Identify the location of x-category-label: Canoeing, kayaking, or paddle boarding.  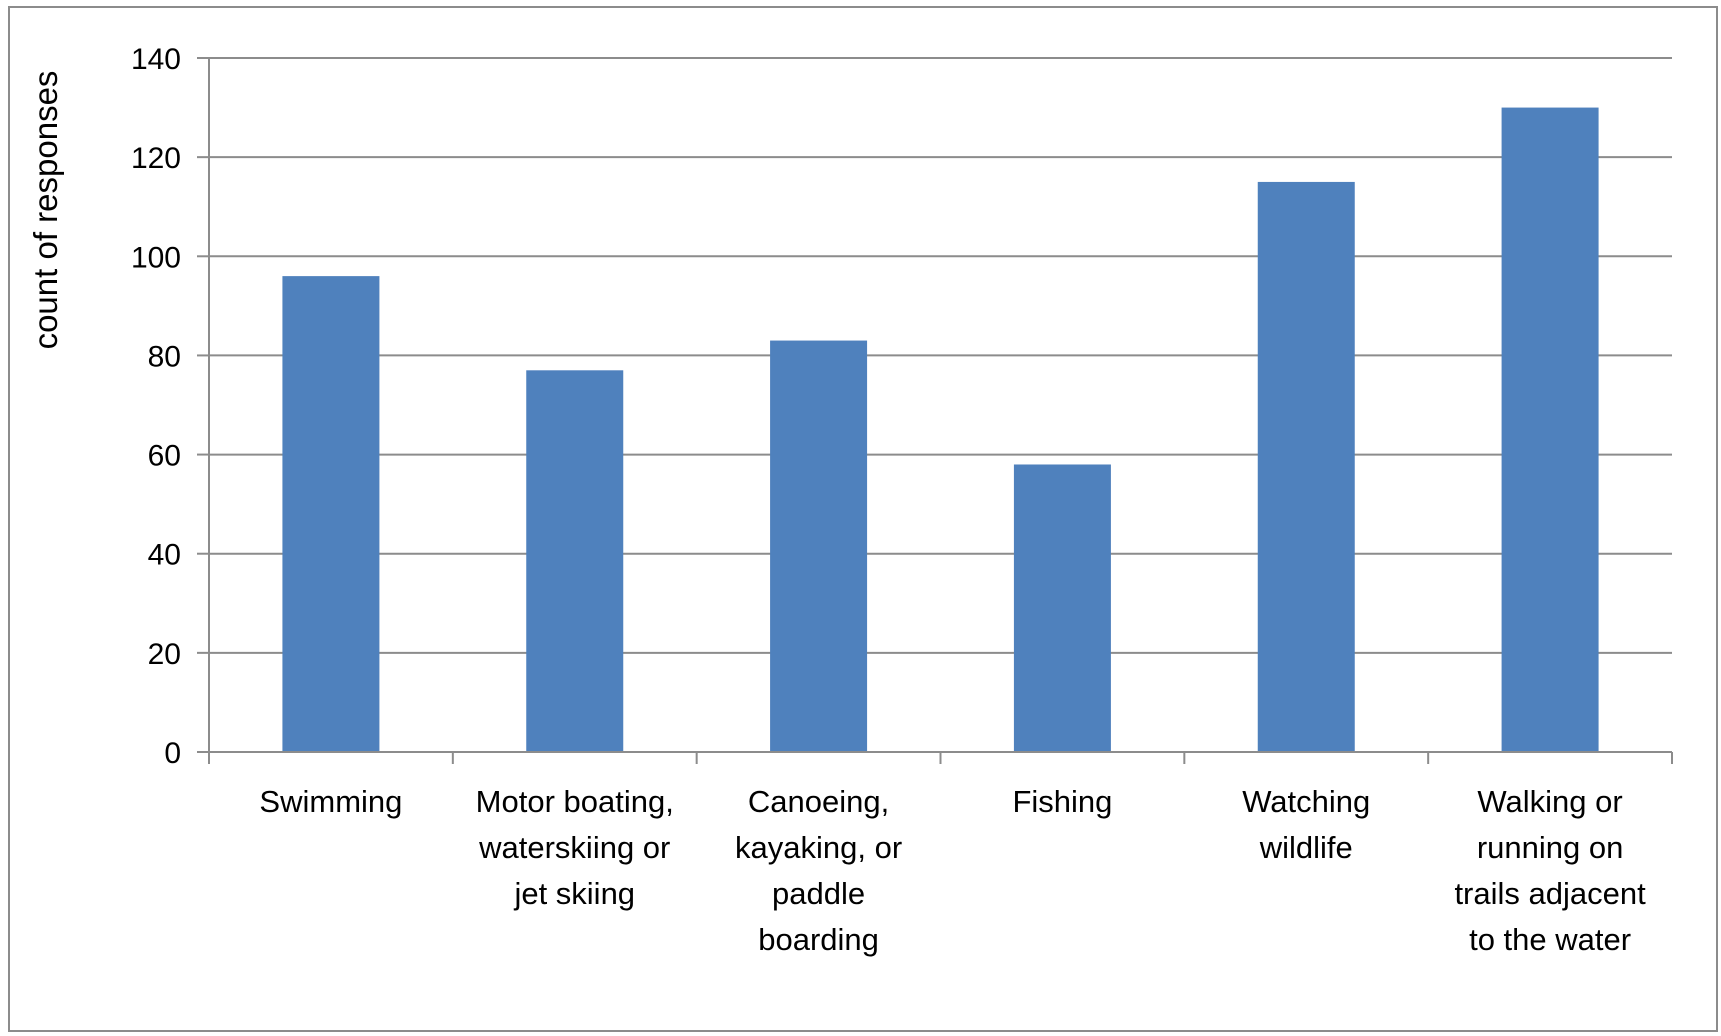
(818, 870).